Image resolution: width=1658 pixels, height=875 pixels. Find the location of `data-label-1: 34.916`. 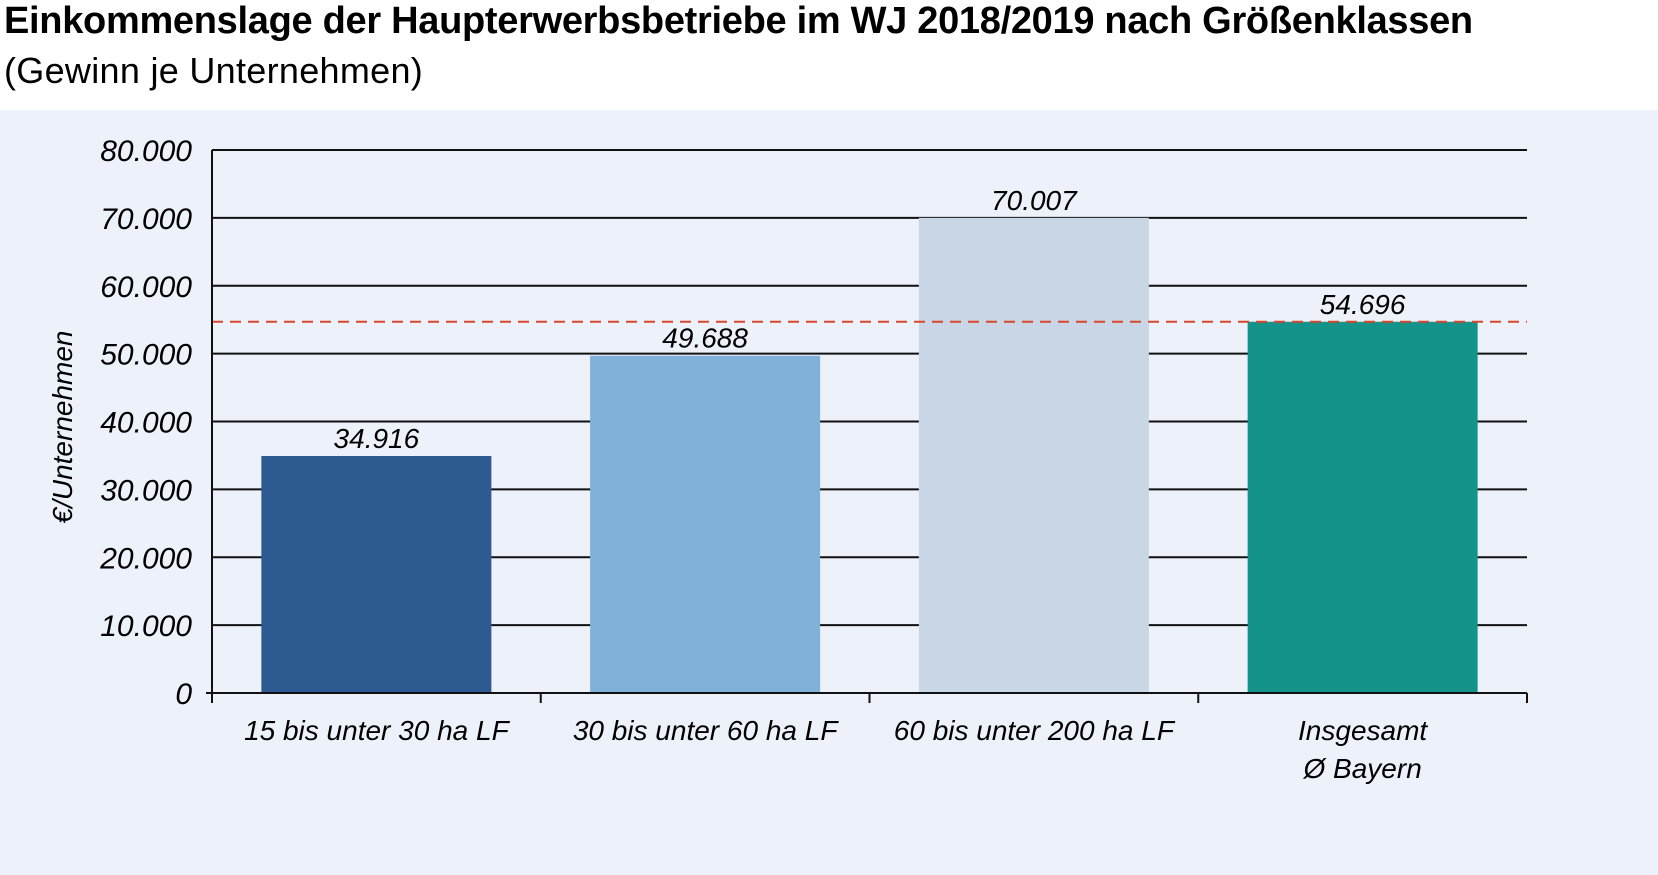

data-label-1: 34.916 is located at coordinates (377, 438).